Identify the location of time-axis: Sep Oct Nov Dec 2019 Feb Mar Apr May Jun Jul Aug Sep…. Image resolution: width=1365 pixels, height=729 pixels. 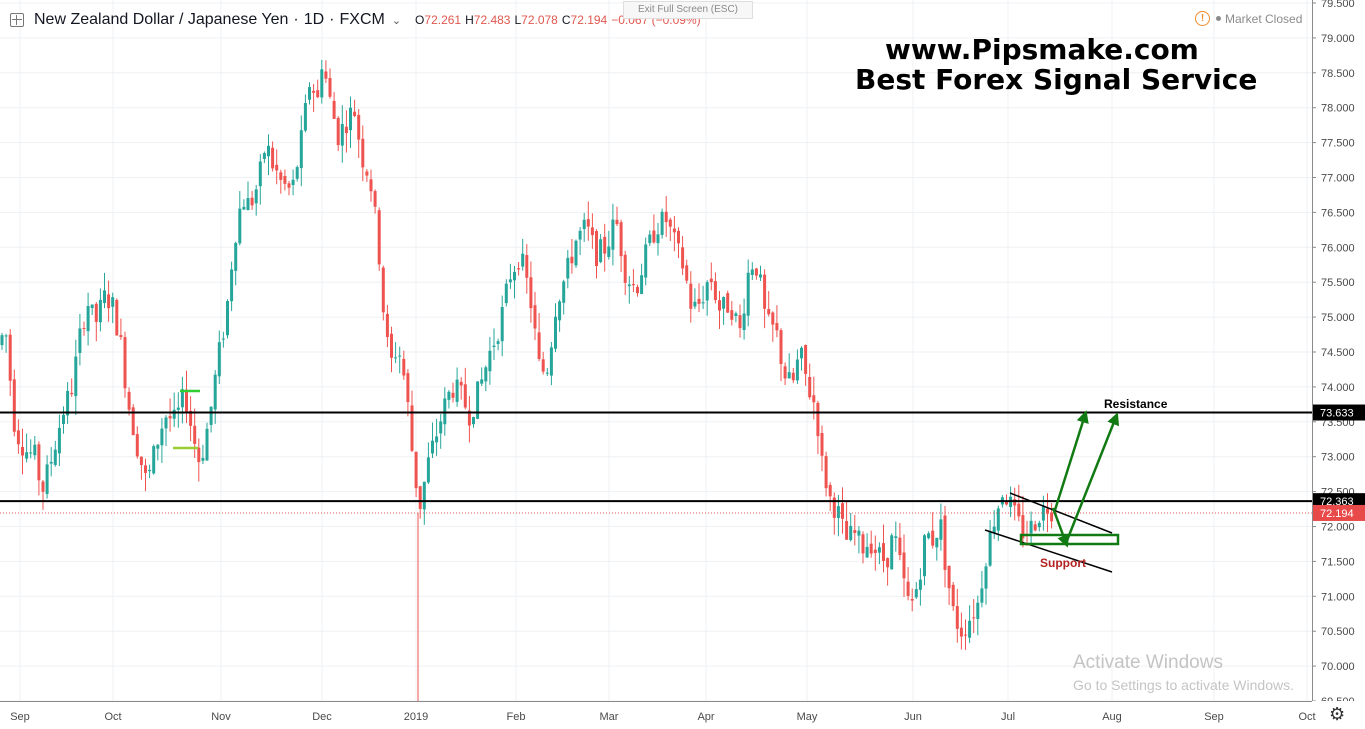
(682, 715).